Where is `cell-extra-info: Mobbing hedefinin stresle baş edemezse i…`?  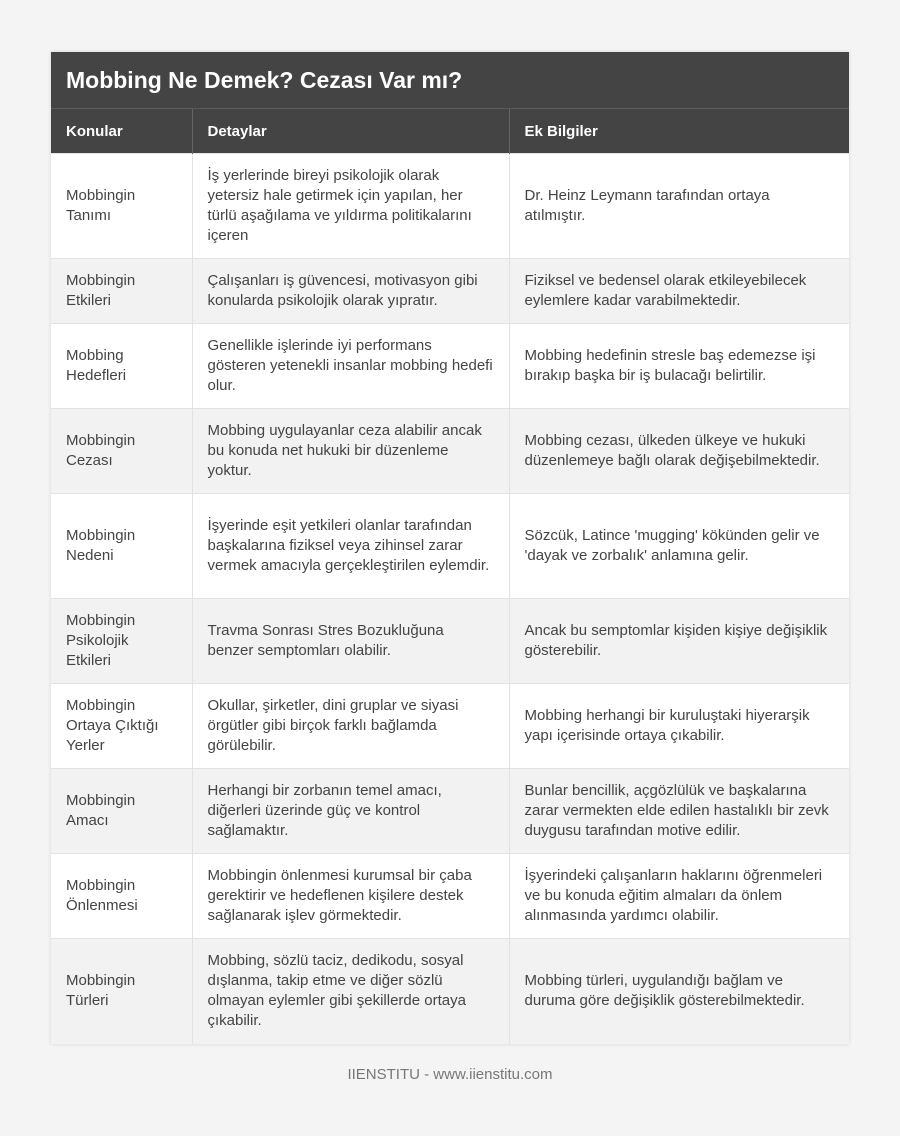 cell-extra-info: Mobbing hedefinin stresle baş edemezse i… is located at coordinates (679, 366).